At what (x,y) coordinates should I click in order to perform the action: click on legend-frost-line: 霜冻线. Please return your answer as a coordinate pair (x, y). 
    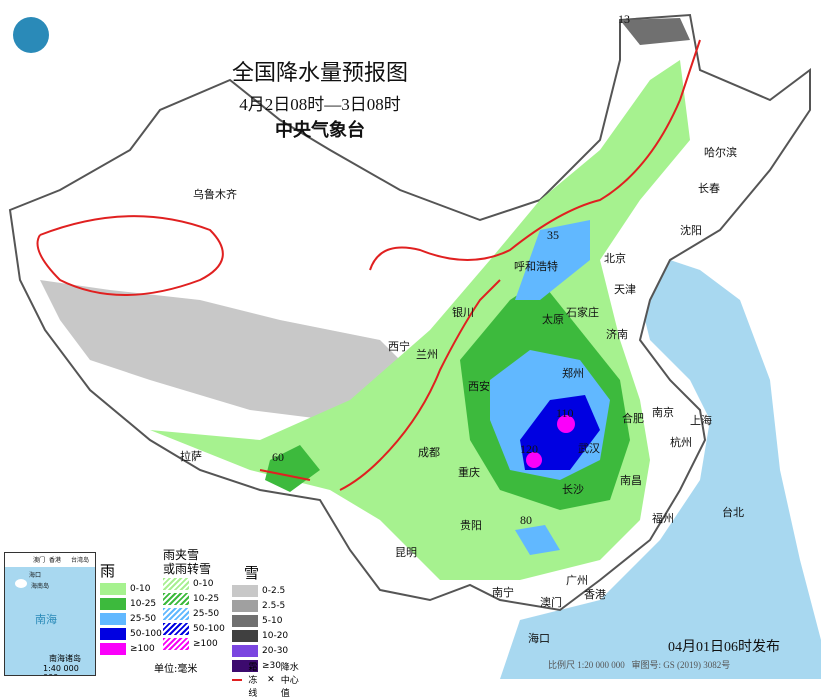
    Looking at the image, I should click on (253, 681).